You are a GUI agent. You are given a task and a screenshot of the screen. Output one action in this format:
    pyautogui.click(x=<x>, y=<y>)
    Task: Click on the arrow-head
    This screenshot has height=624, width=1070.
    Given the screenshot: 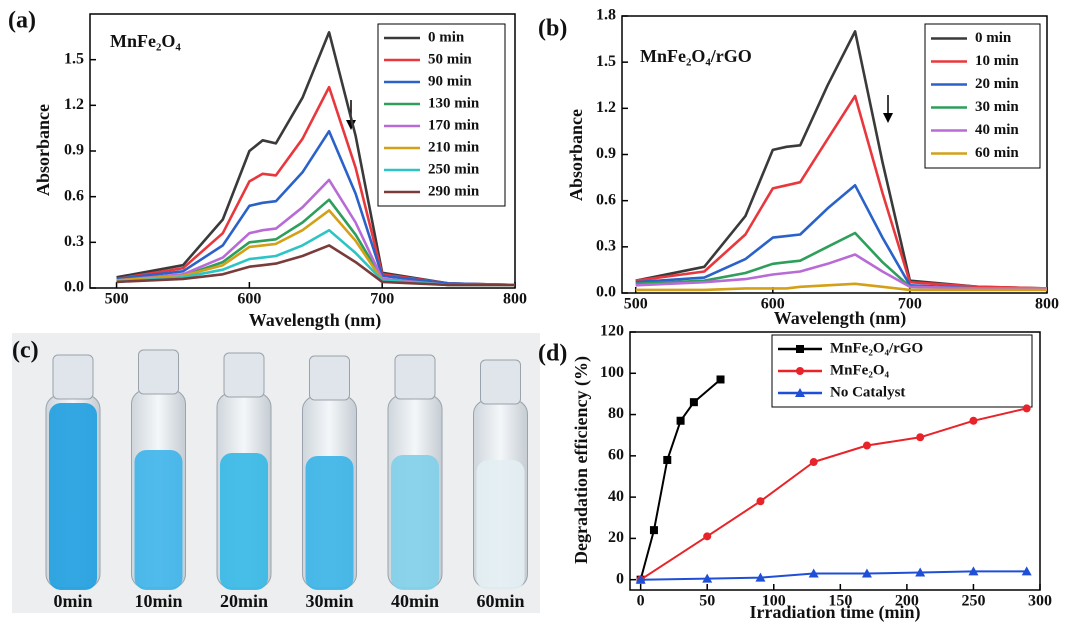 What is the action you would take?
    pyautogui.click(x=888, y=118)
    